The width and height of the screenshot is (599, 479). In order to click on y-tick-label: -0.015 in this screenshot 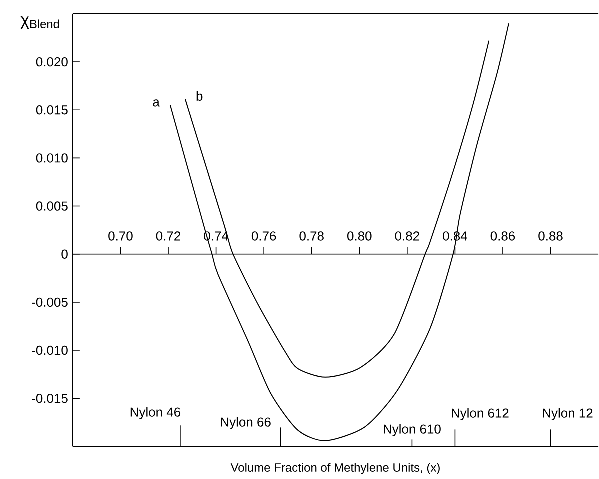, I will do `click(50, 399)`.